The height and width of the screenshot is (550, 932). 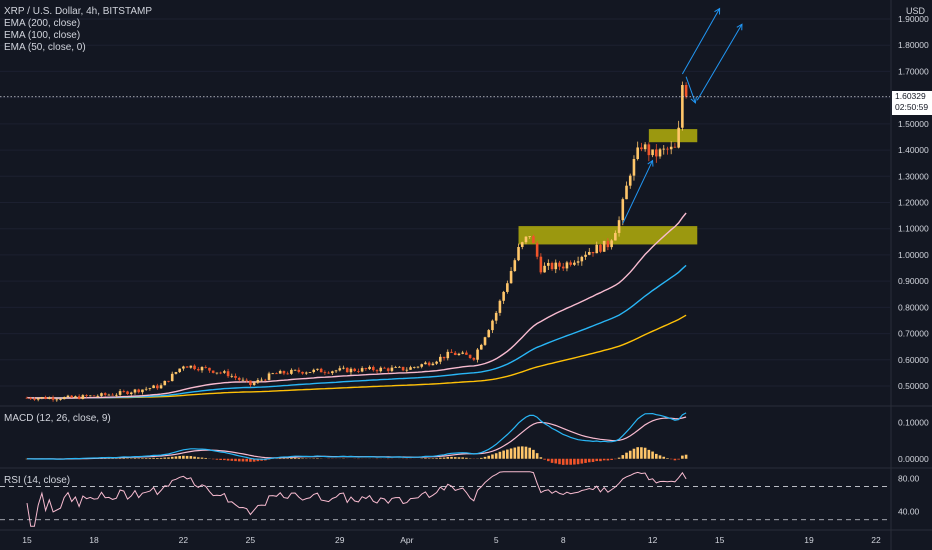 What do you see at coordinates (913, 423) in the screenshot?
I see `macd-tick-label: 0.10000` at bounding box center [913, 423].